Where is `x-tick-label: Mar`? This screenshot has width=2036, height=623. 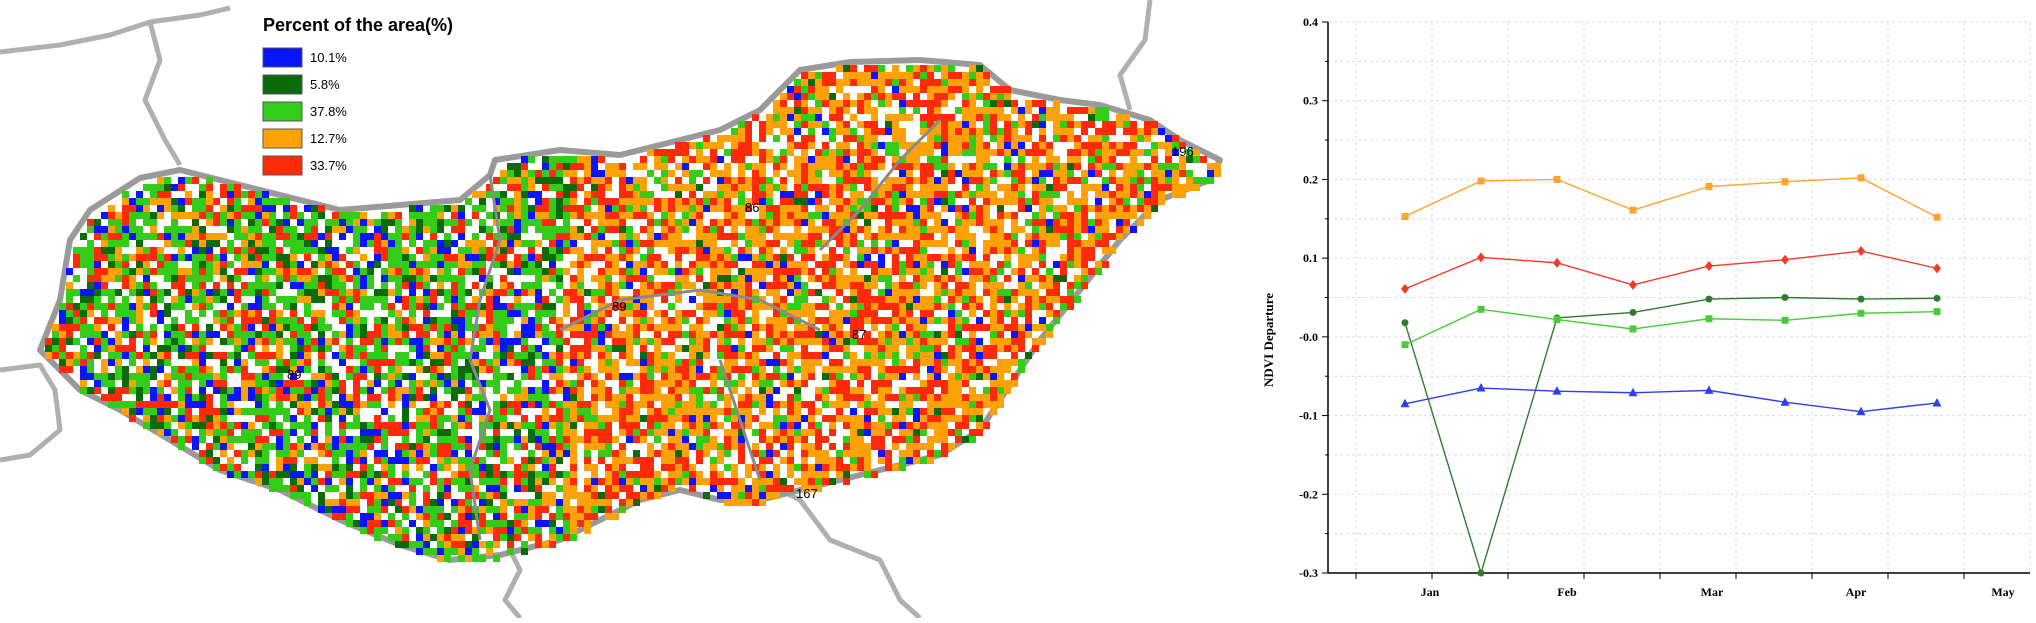 x-tick-label: Mar is located at coordinates (1712, 592).